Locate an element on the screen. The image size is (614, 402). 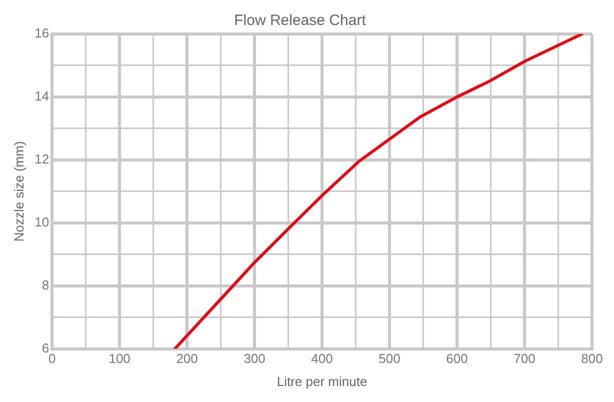
x-tick-label: 700 is located at coordinates (525, 358).